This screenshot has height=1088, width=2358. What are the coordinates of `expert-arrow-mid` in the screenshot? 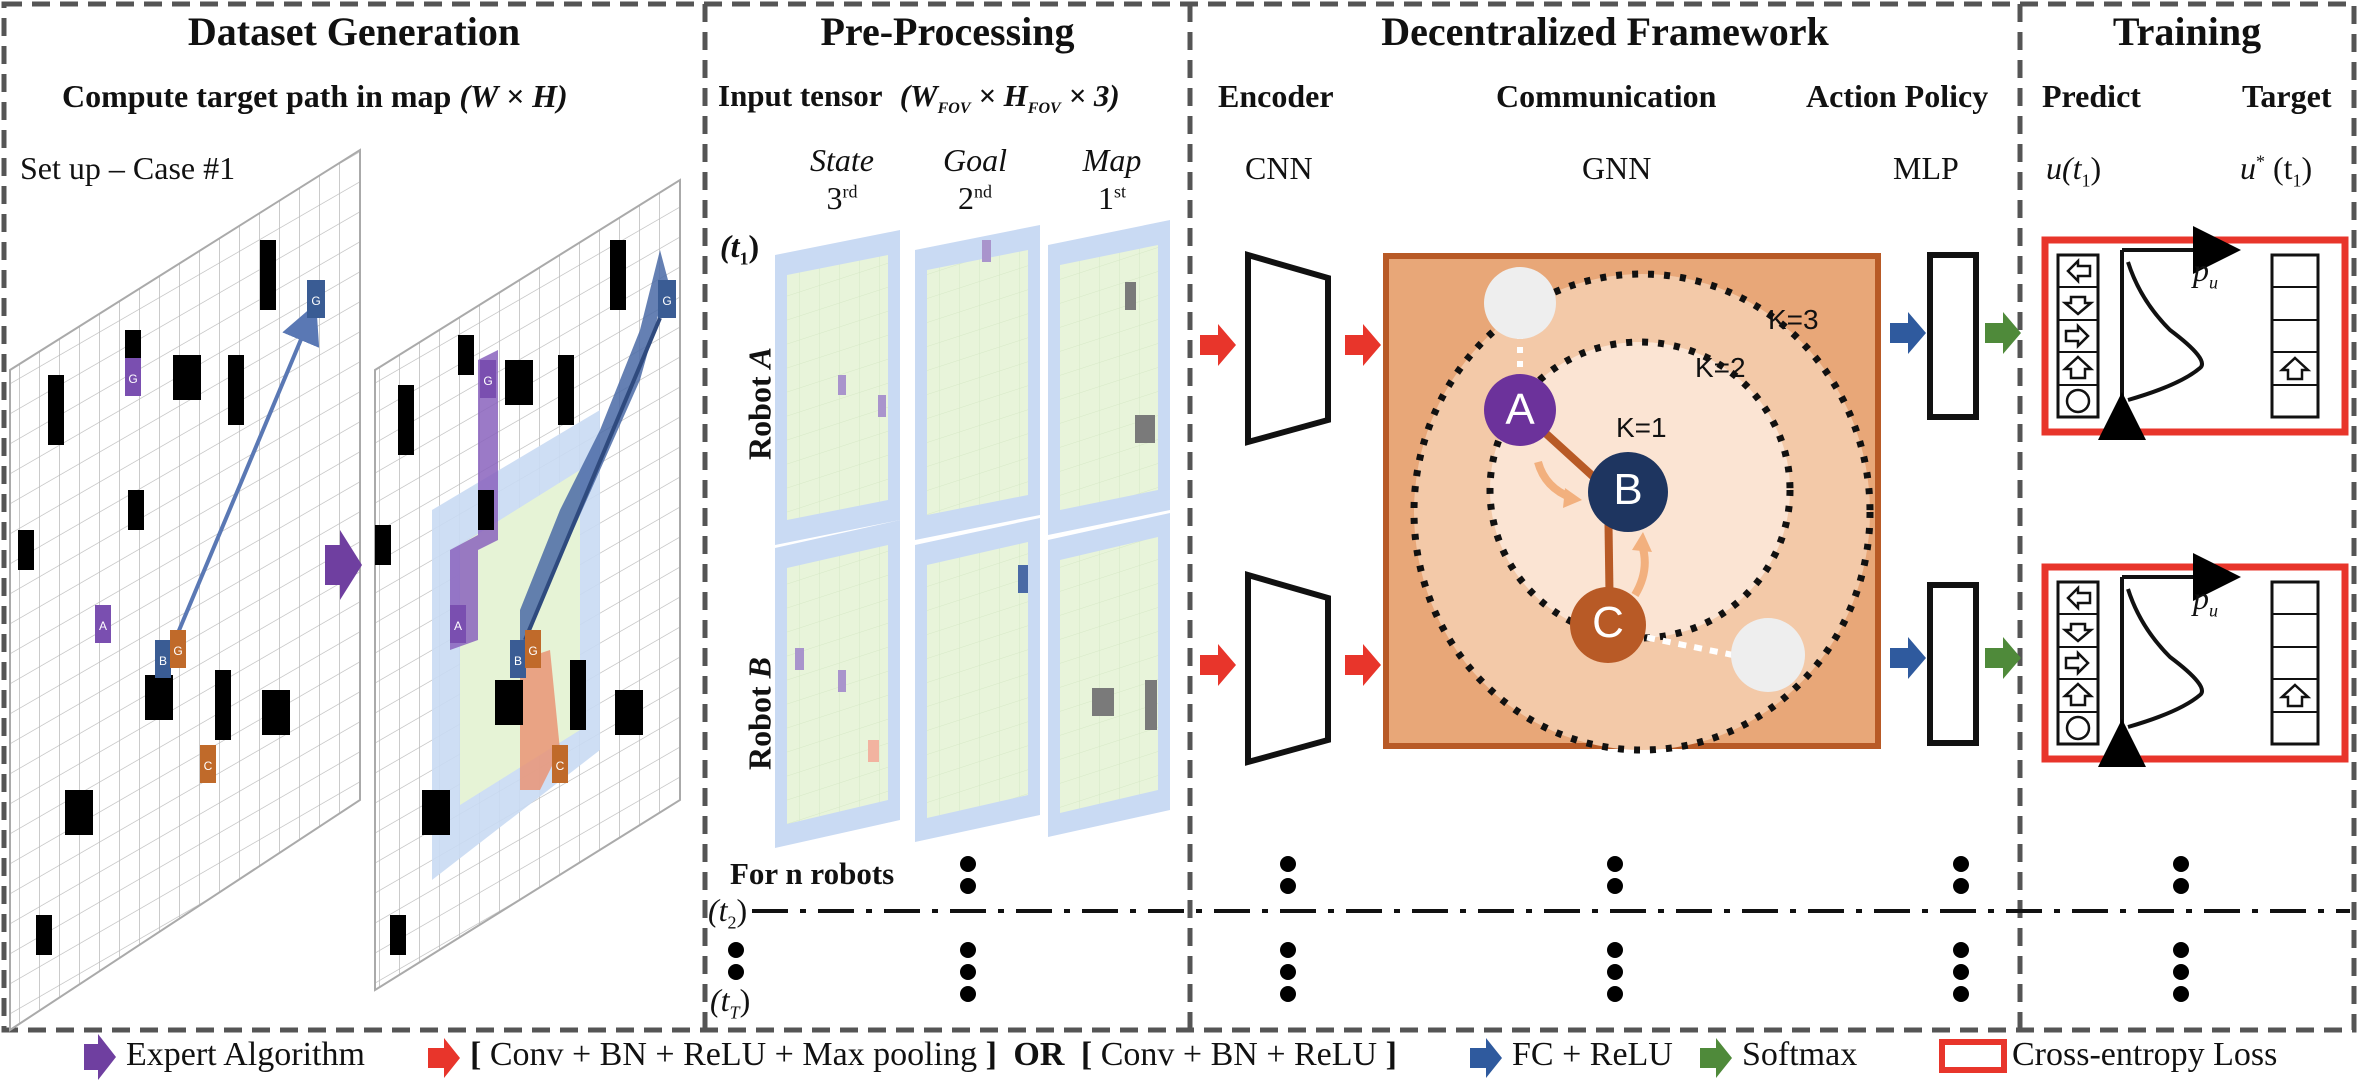 It's located at (343, 565).